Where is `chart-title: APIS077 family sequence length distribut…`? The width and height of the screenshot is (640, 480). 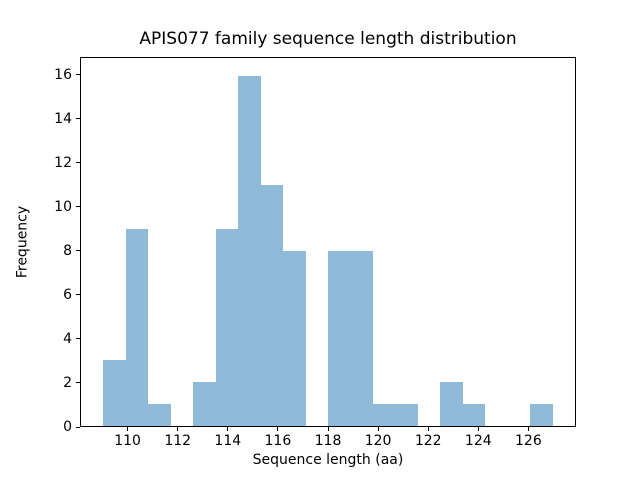
chart-title: APIS077 family sequence length distribut… is located at coordinates (328, 39).